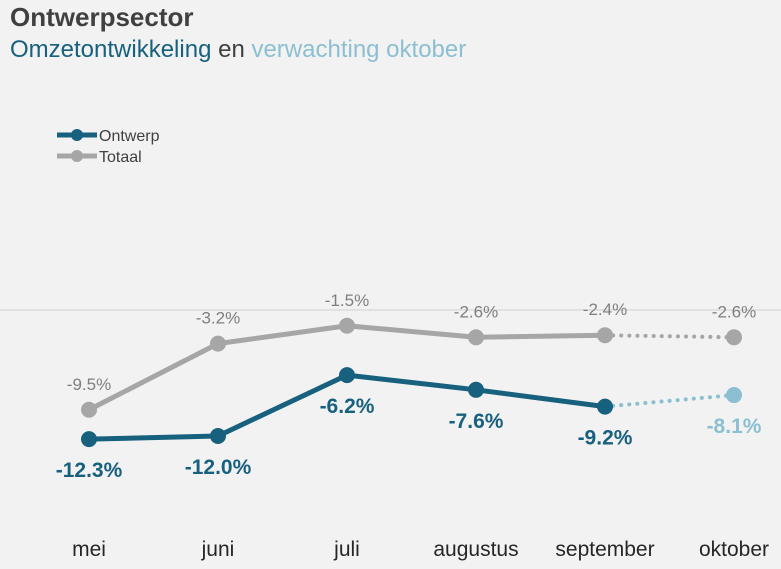 The width and height of the screenshot is (781, 569). I want to click on x-tick-label: augustus, so click(475, 549).